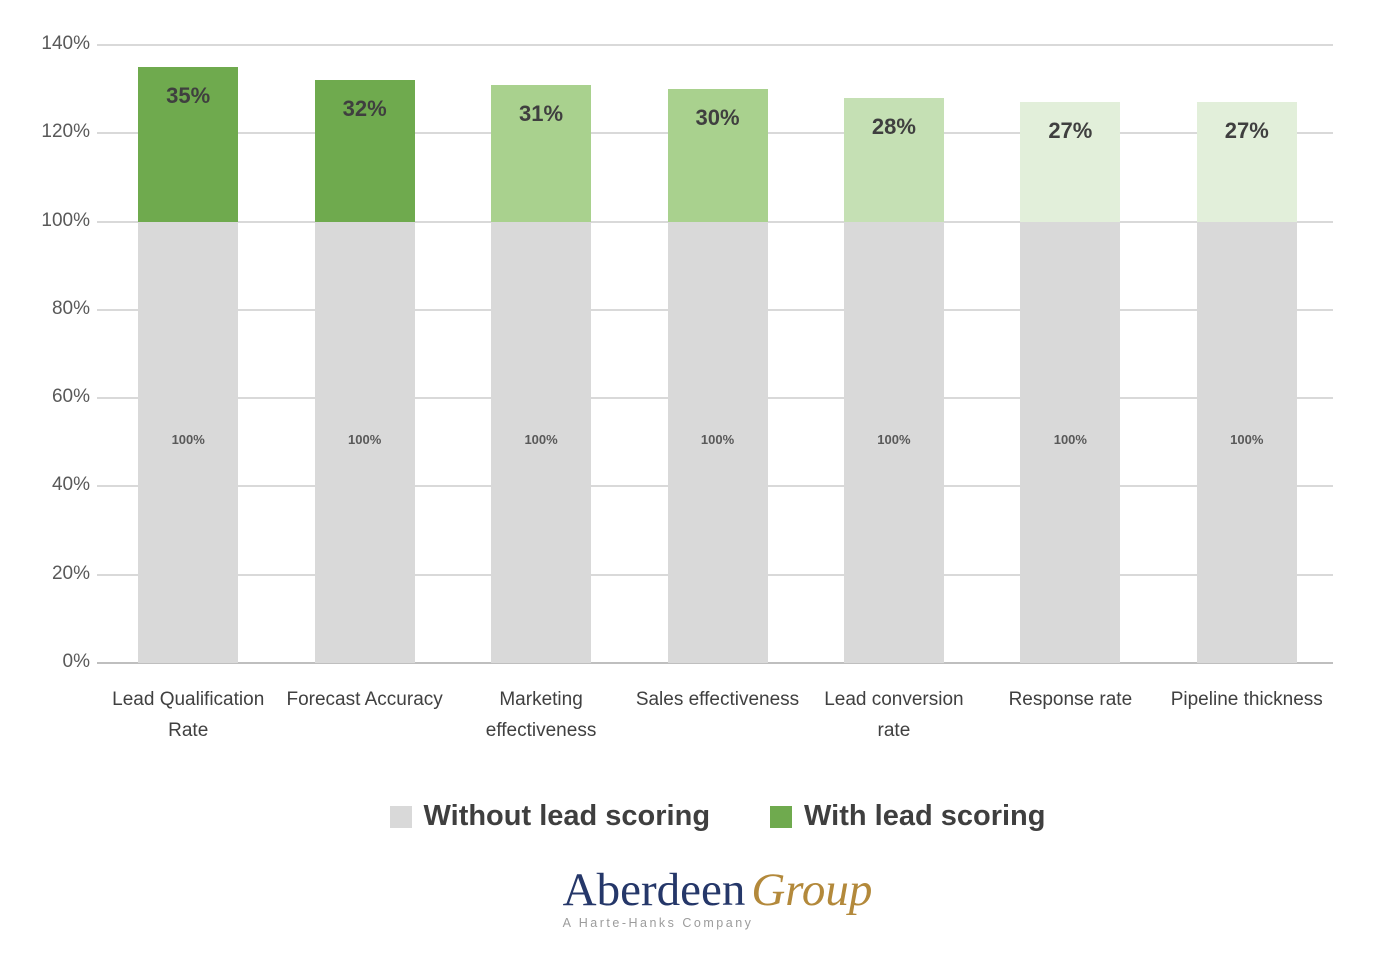 This screenshot has width=1376, height=970. What do you see at coordinates (70, 573) in the screenshot?
I see `y-axis-tick-label: 20%` at bounding box center [70, 573].